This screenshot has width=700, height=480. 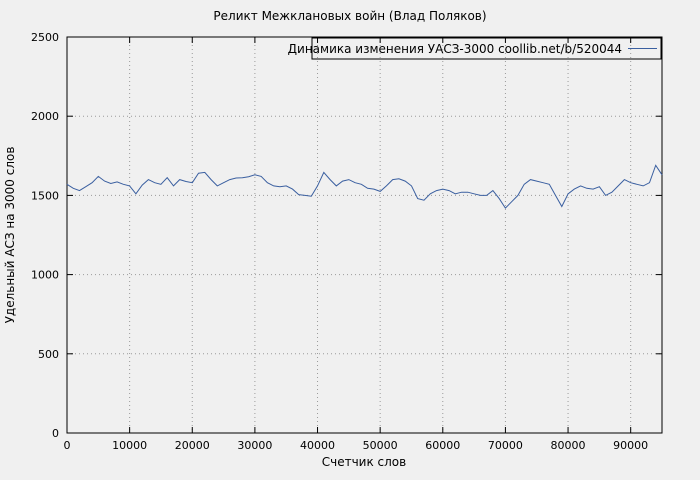 I want to click on y-axis-label: Удельный АСЗ на 3000 слов, so click(x=10, y=235).